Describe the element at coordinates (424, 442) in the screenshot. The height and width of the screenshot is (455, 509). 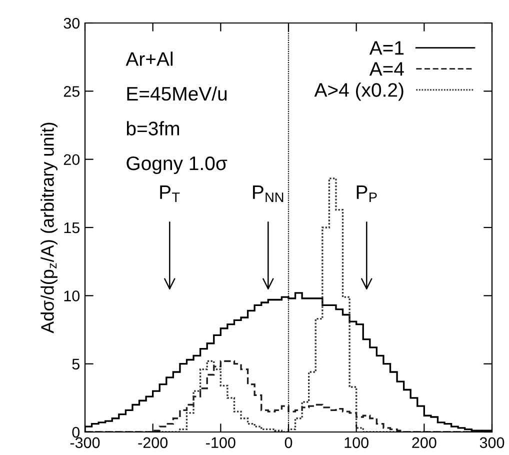
I see `x-tick-label: 200` at that location.